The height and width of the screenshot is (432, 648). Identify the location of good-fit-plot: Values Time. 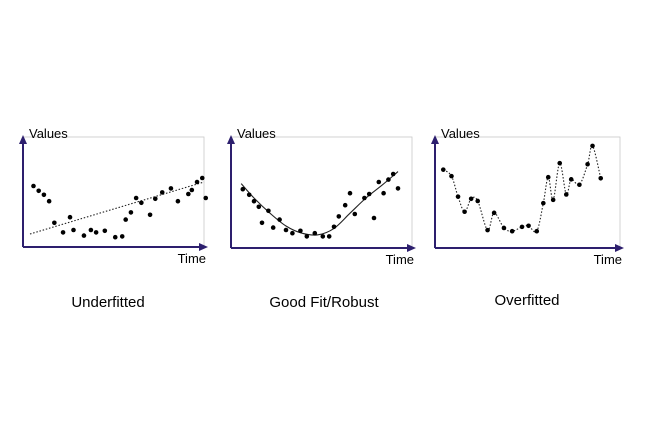
(321, 196).